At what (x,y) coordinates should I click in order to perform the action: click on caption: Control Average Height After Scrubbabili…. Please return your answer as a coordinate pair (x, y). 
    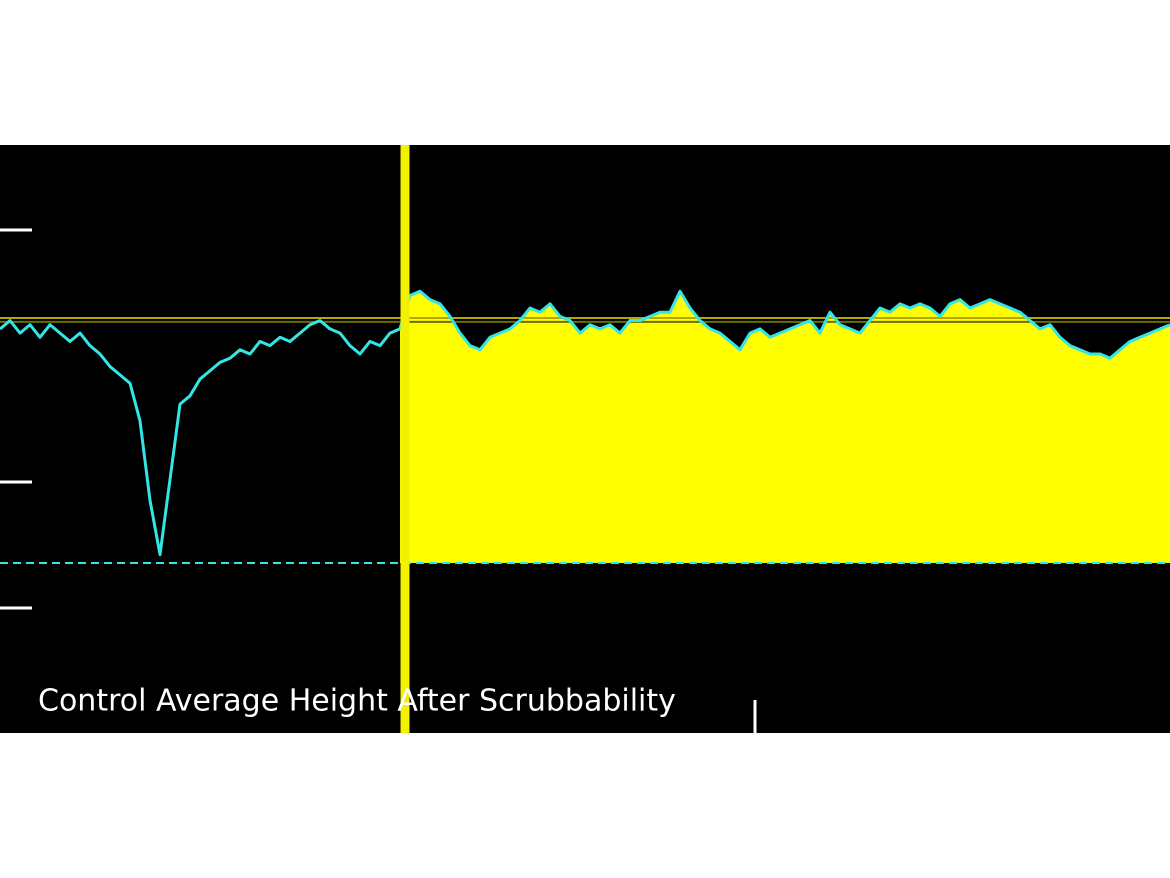
    Looking at the image, I should click on (357, 701).